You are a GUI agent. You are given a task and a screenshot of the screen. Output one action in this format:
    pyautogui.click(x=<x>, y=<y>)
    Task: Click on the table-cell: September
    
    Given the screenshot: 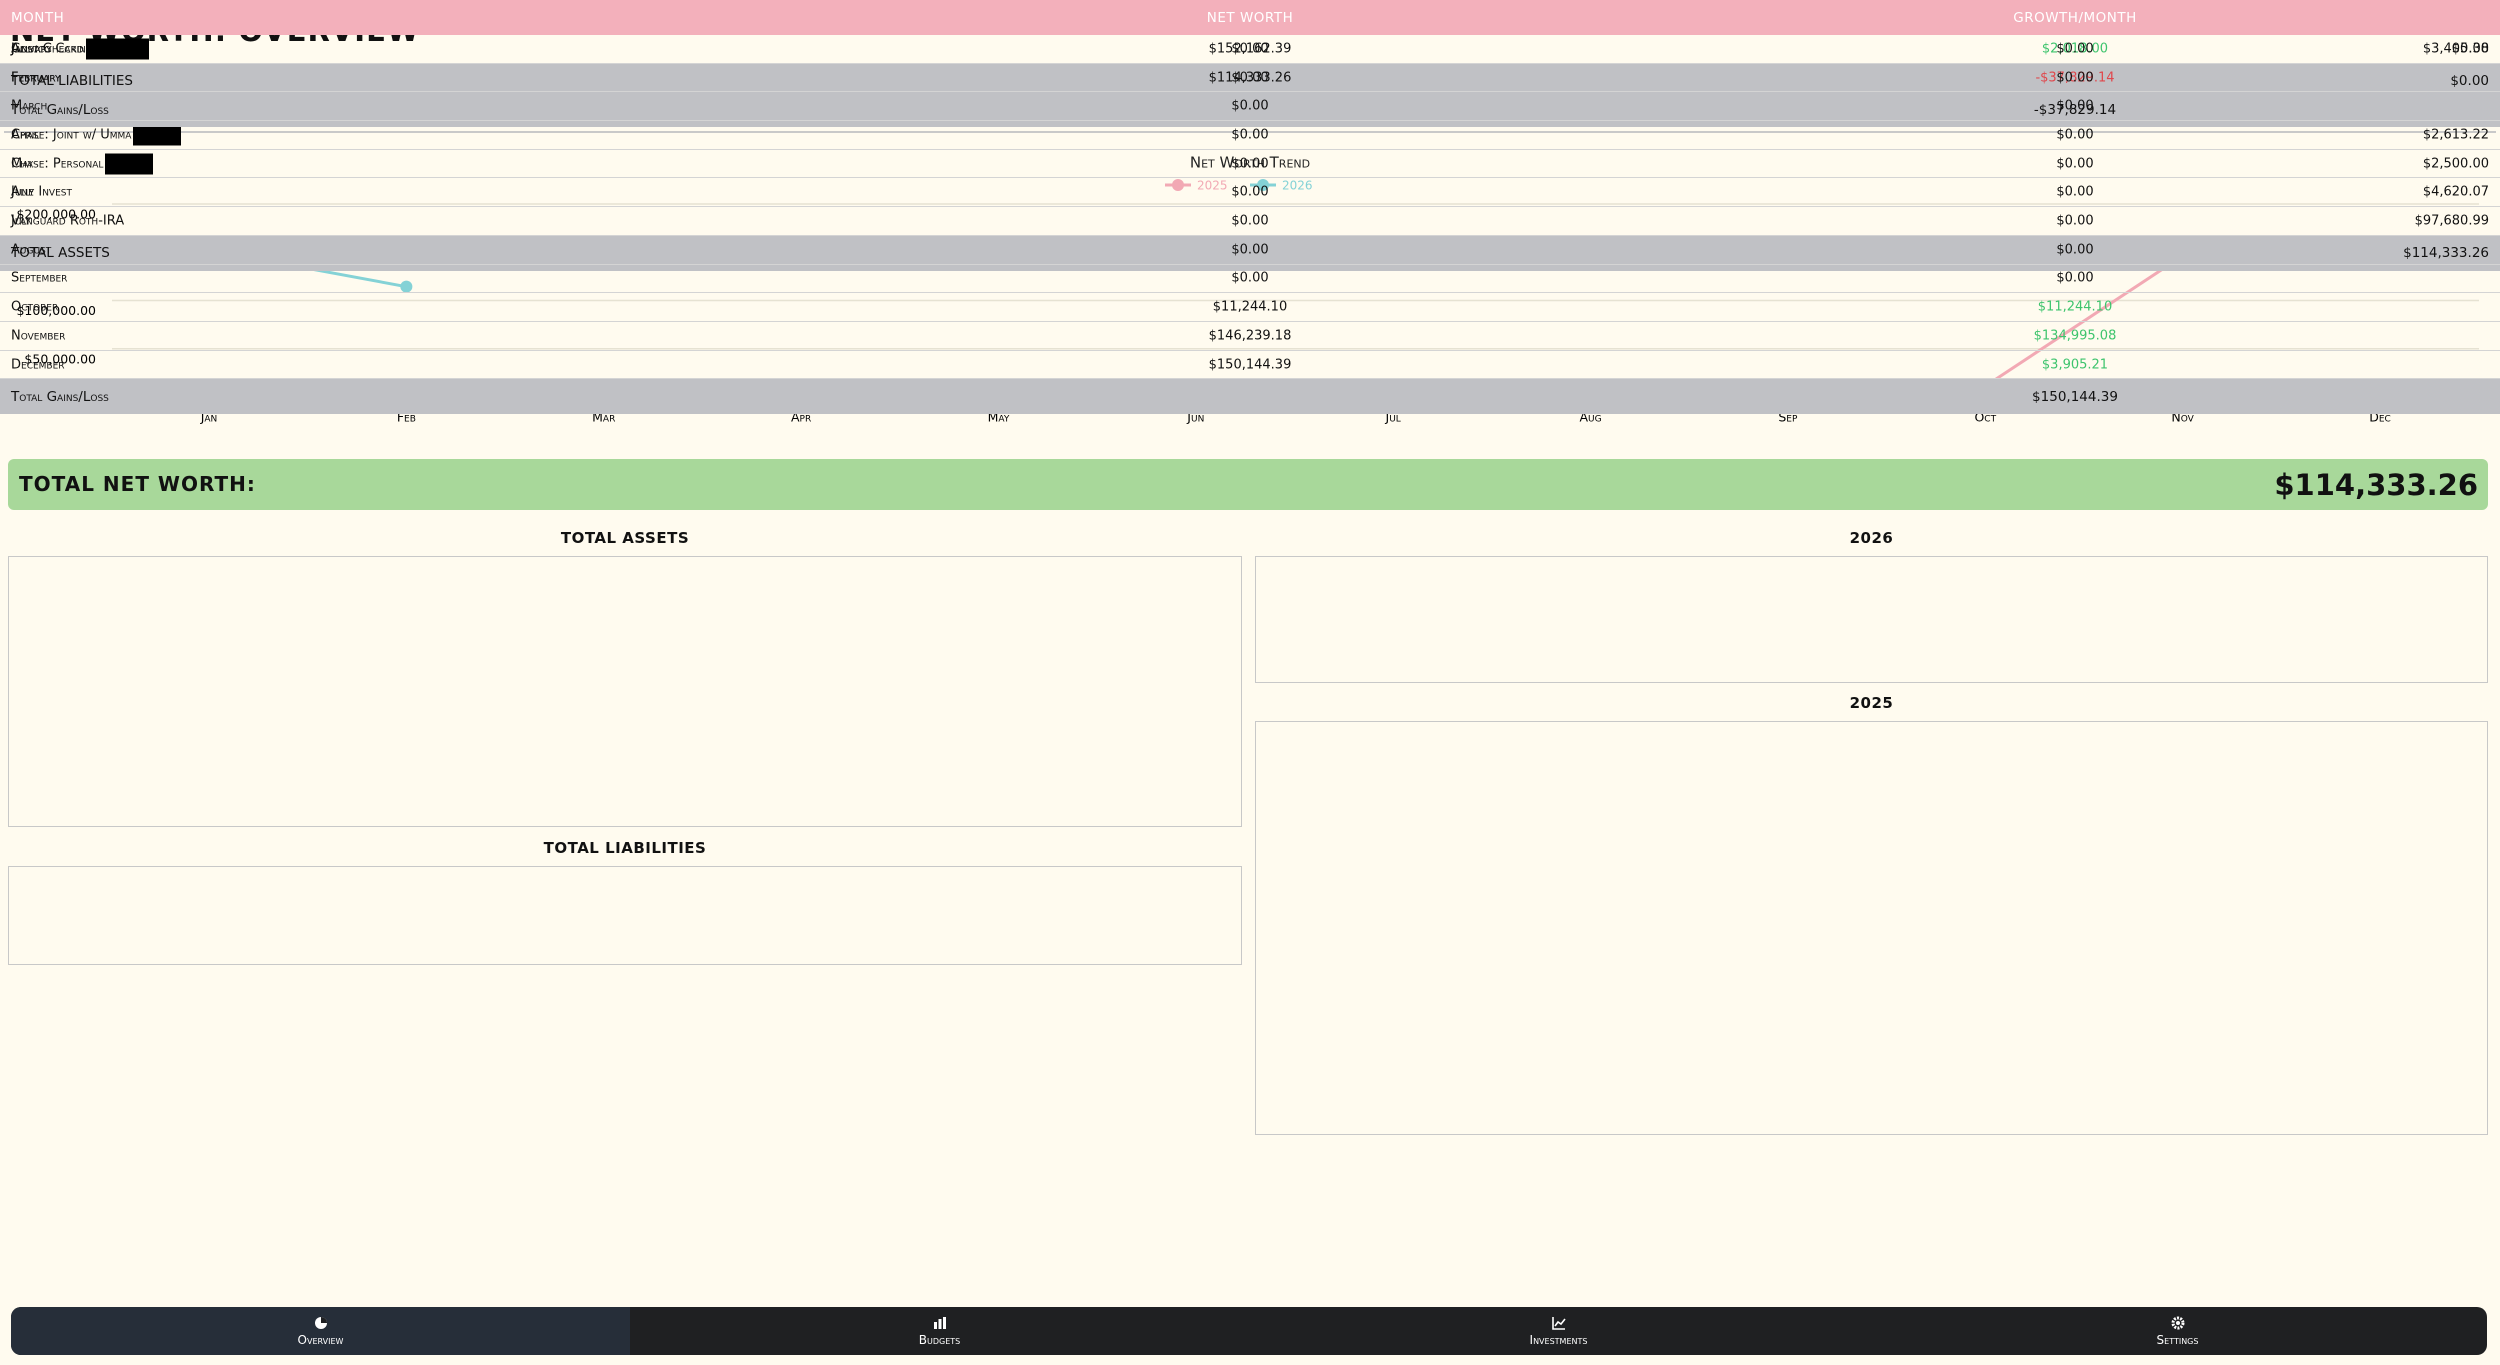 What is the action you would take?
    pyautogui.click(x=39, y=278)
    